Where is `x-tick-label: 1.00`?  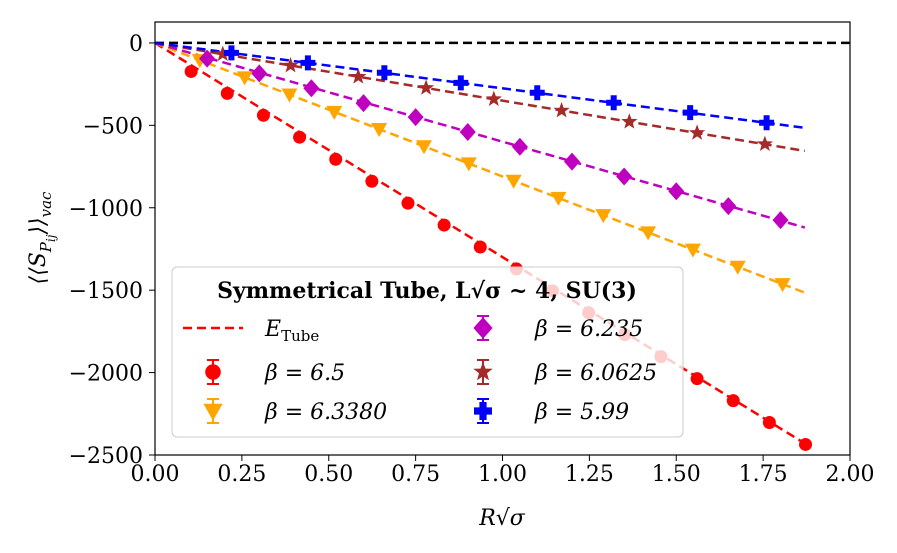
x-tick-label: 1.00 is located at coordinates (502, 474).